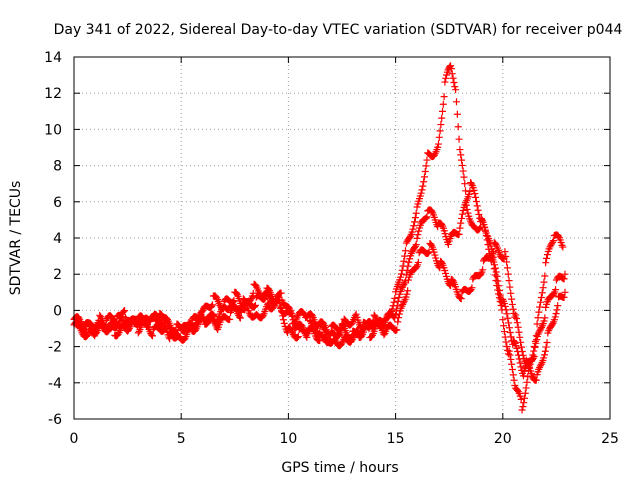 Image resolution: width=640 pixels, height=480 pixels. I want to click on y-tick-label: 12, so click(53, 94).